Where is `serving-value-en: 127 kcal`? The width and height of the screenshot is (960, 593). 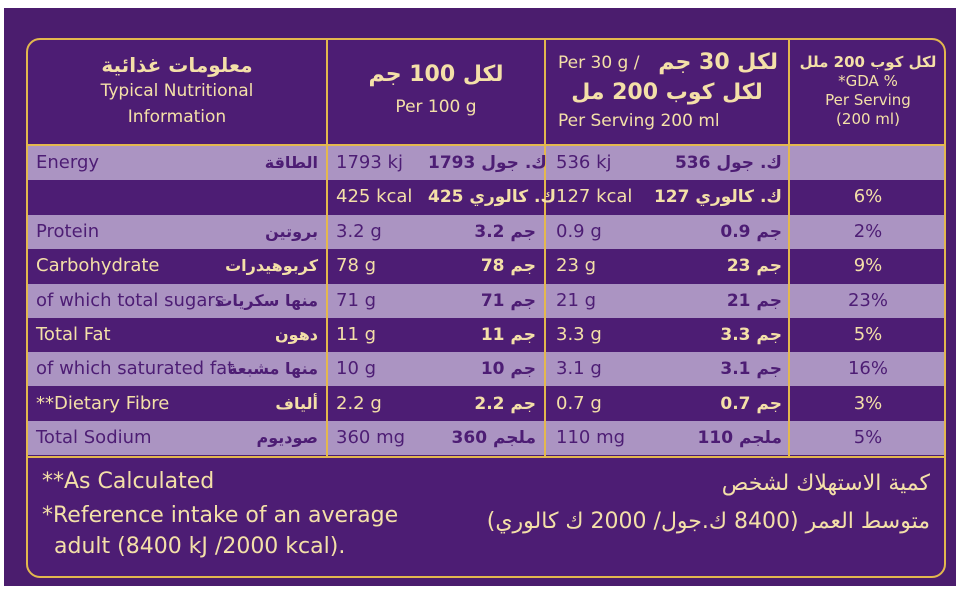 serving-value-en: 127 kcal is located at coordinates (594, 196).